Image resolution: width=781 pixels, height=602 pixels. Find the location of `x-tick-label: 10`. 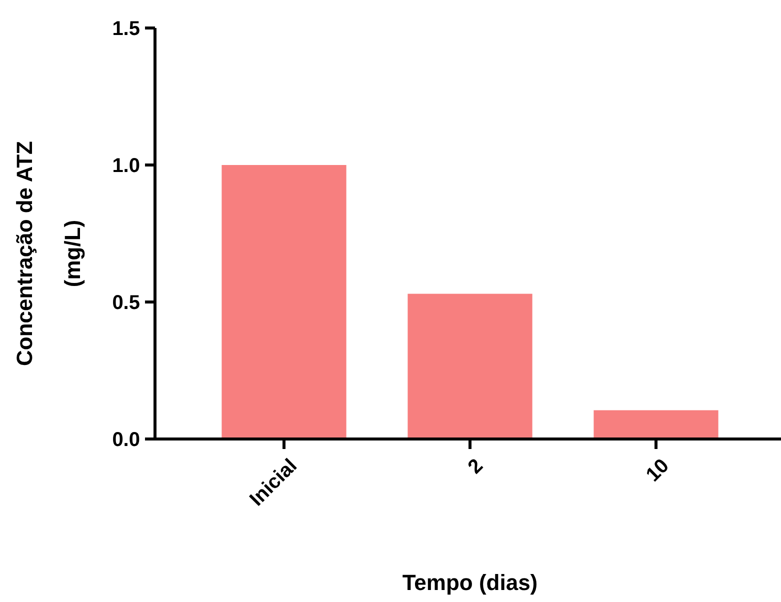

x-tick-label: 10 is located at coordinates (658, 470).